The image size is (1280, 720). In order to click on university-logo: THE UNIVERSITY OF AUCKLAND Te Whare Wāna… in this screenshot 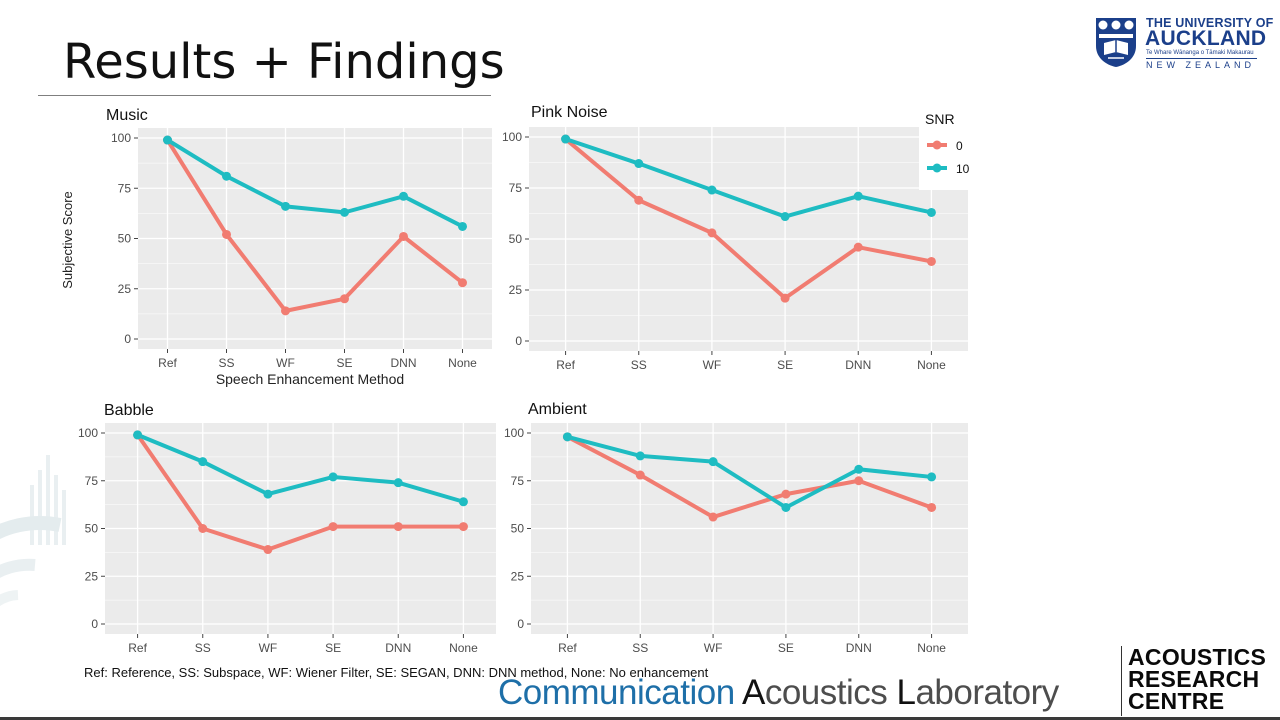, I will do `click(1183, 43)`.